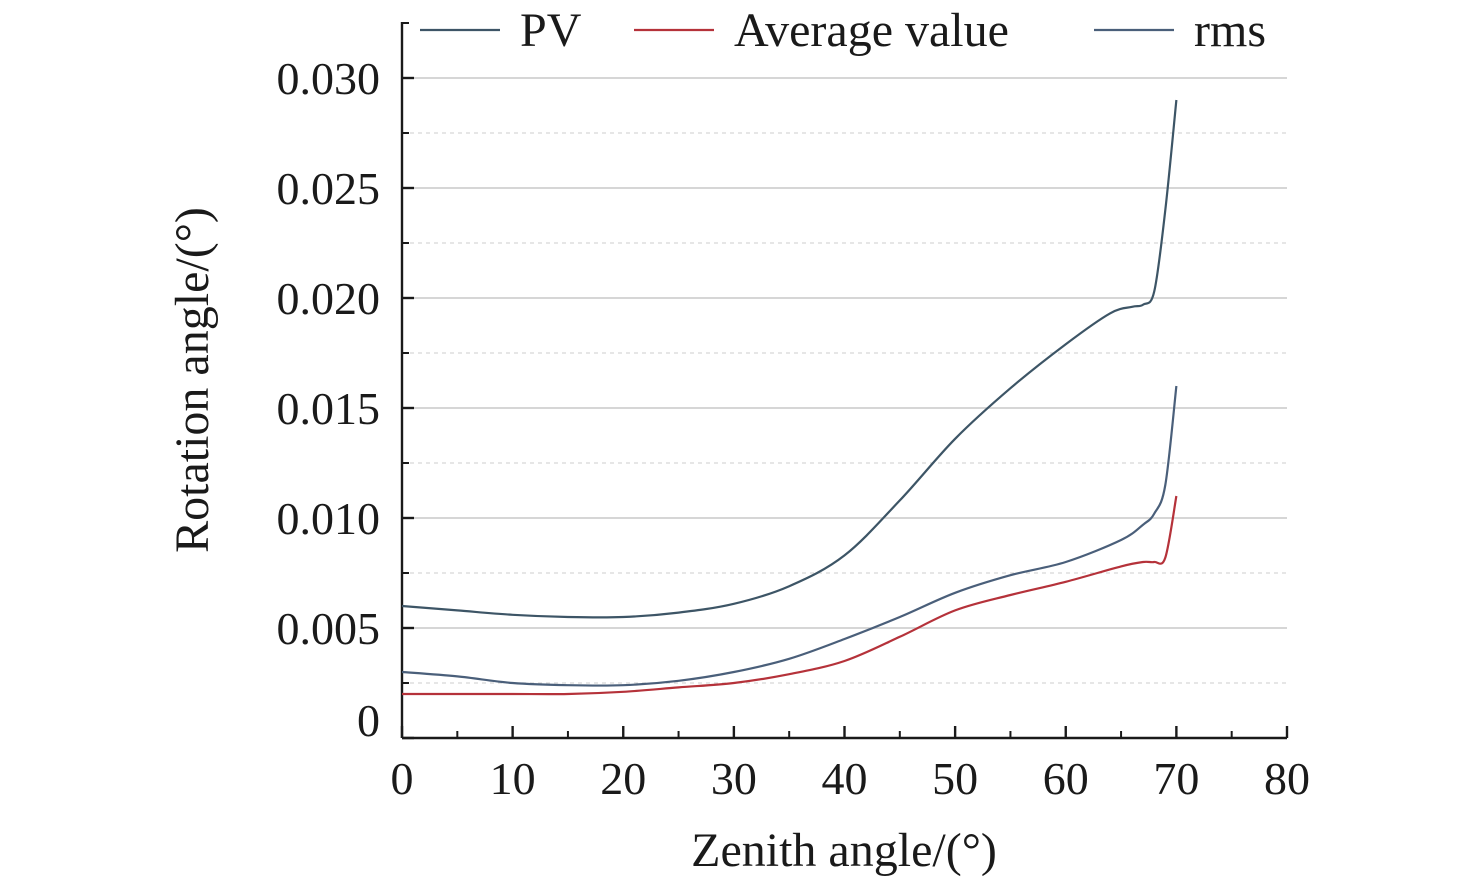  I want to click on x-tick-label: 30, so click(734, 778).